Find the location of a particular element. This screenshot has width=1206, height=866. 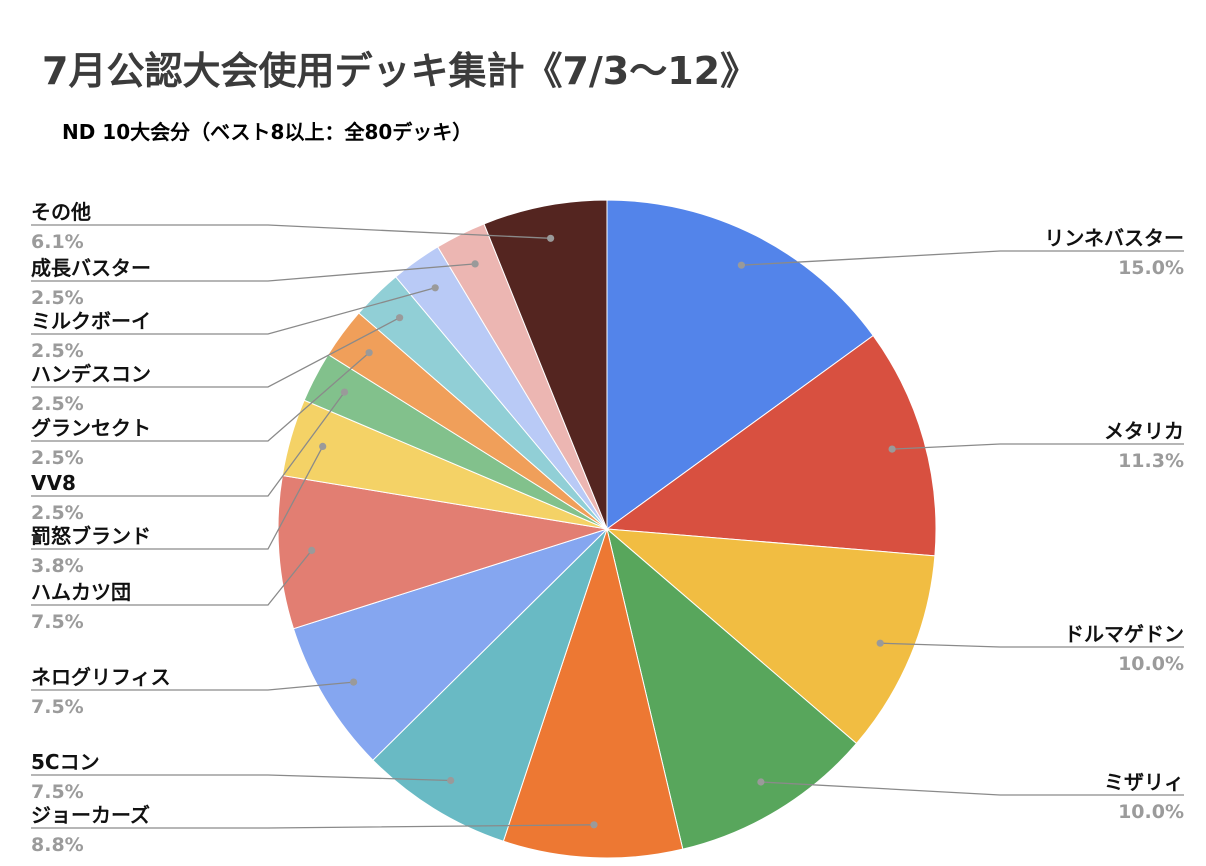

slice-label-11: ハンデスコン is located at coordinates (91, 374).